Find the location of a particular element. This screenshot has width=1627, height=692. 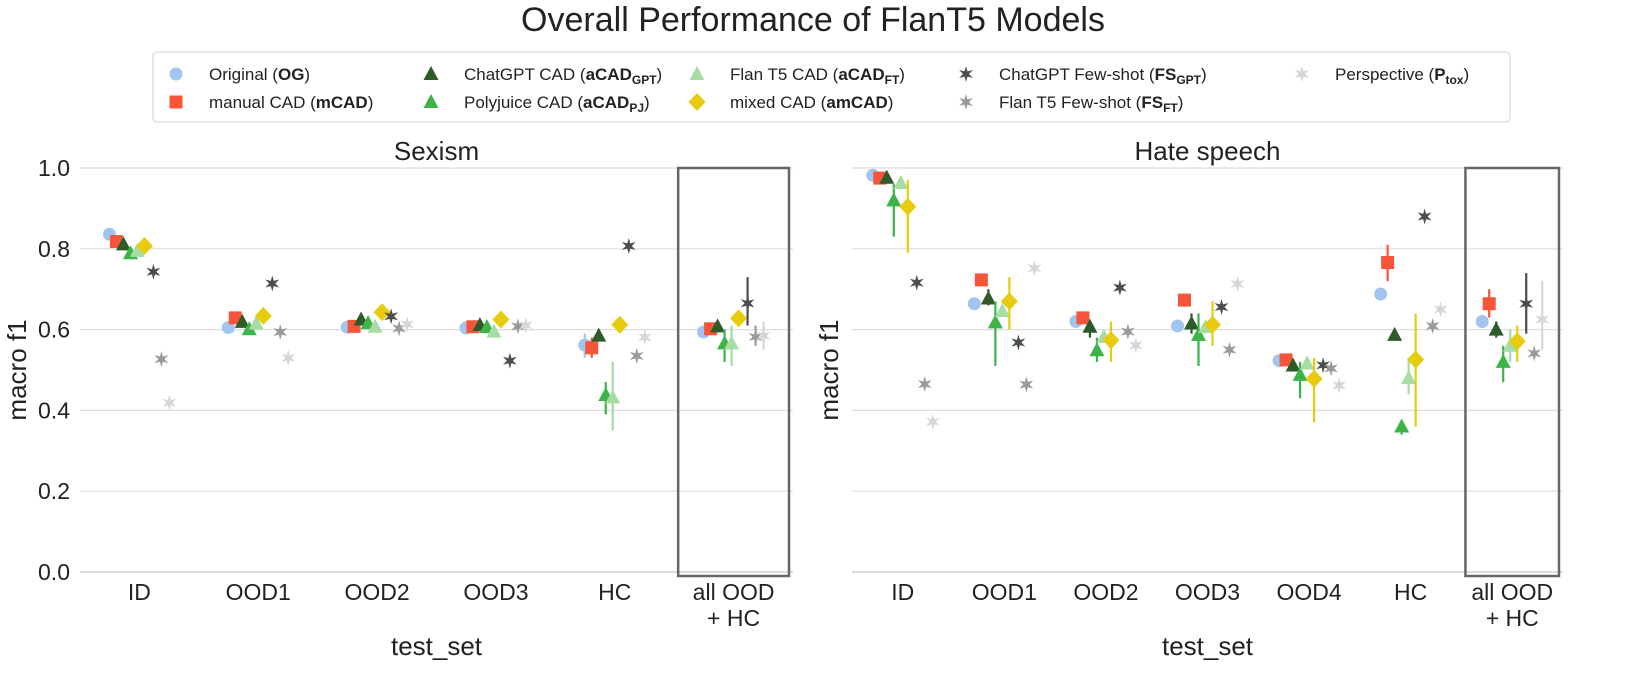

legend-marker-triangle is located at coordinates (431, 73).